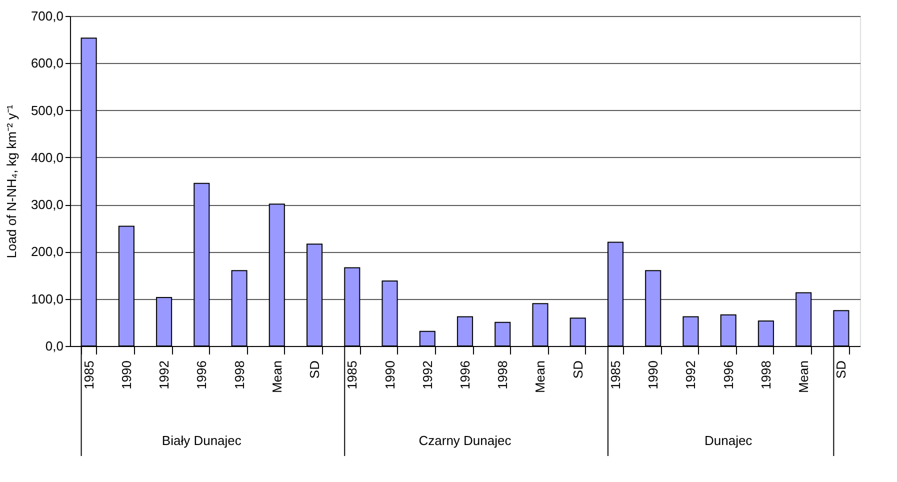  I want to click on y-tick-label: 700,0, so click(47, 16).